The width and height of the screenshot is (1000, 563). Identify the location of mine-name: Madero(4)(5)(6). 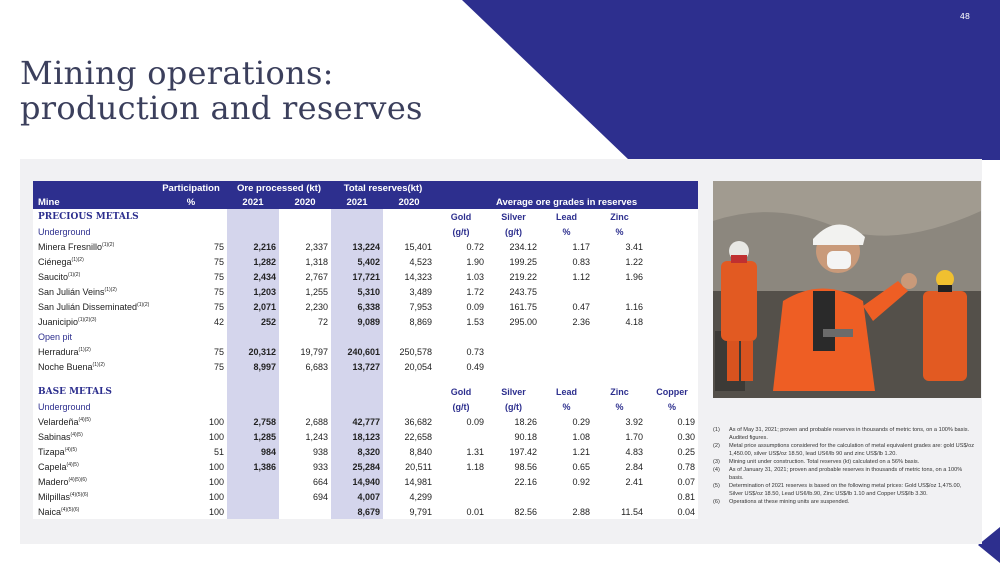
(94, 481).